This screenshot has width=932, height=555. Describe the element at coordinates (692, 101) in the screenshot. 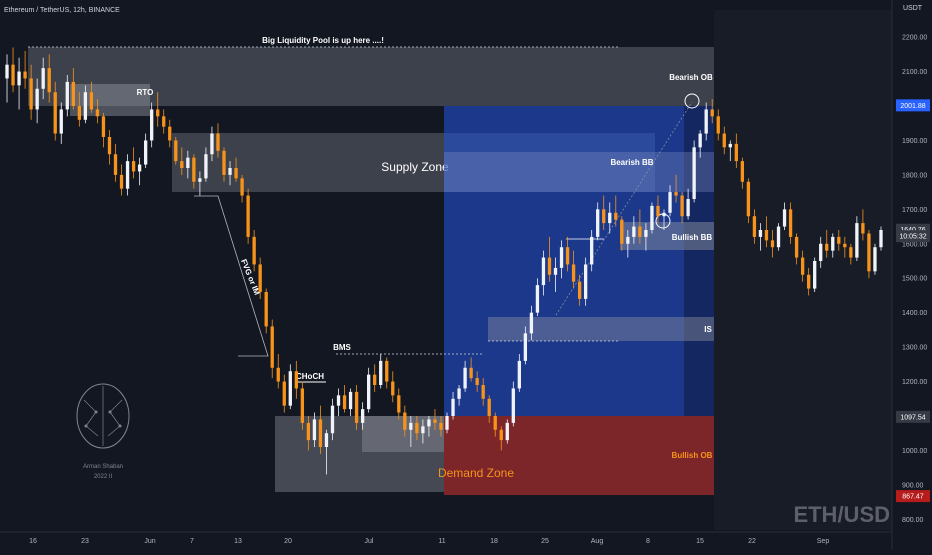

I see `bearish-ob-circle` at that location.